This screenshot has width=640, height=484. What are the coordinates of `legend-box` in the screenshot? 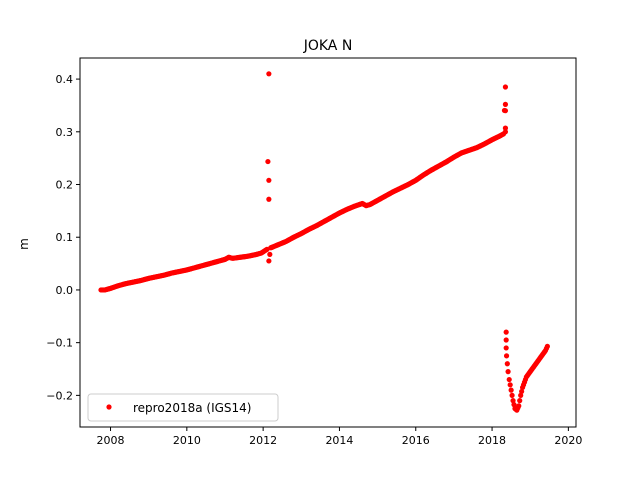 It's located at (183, 407).